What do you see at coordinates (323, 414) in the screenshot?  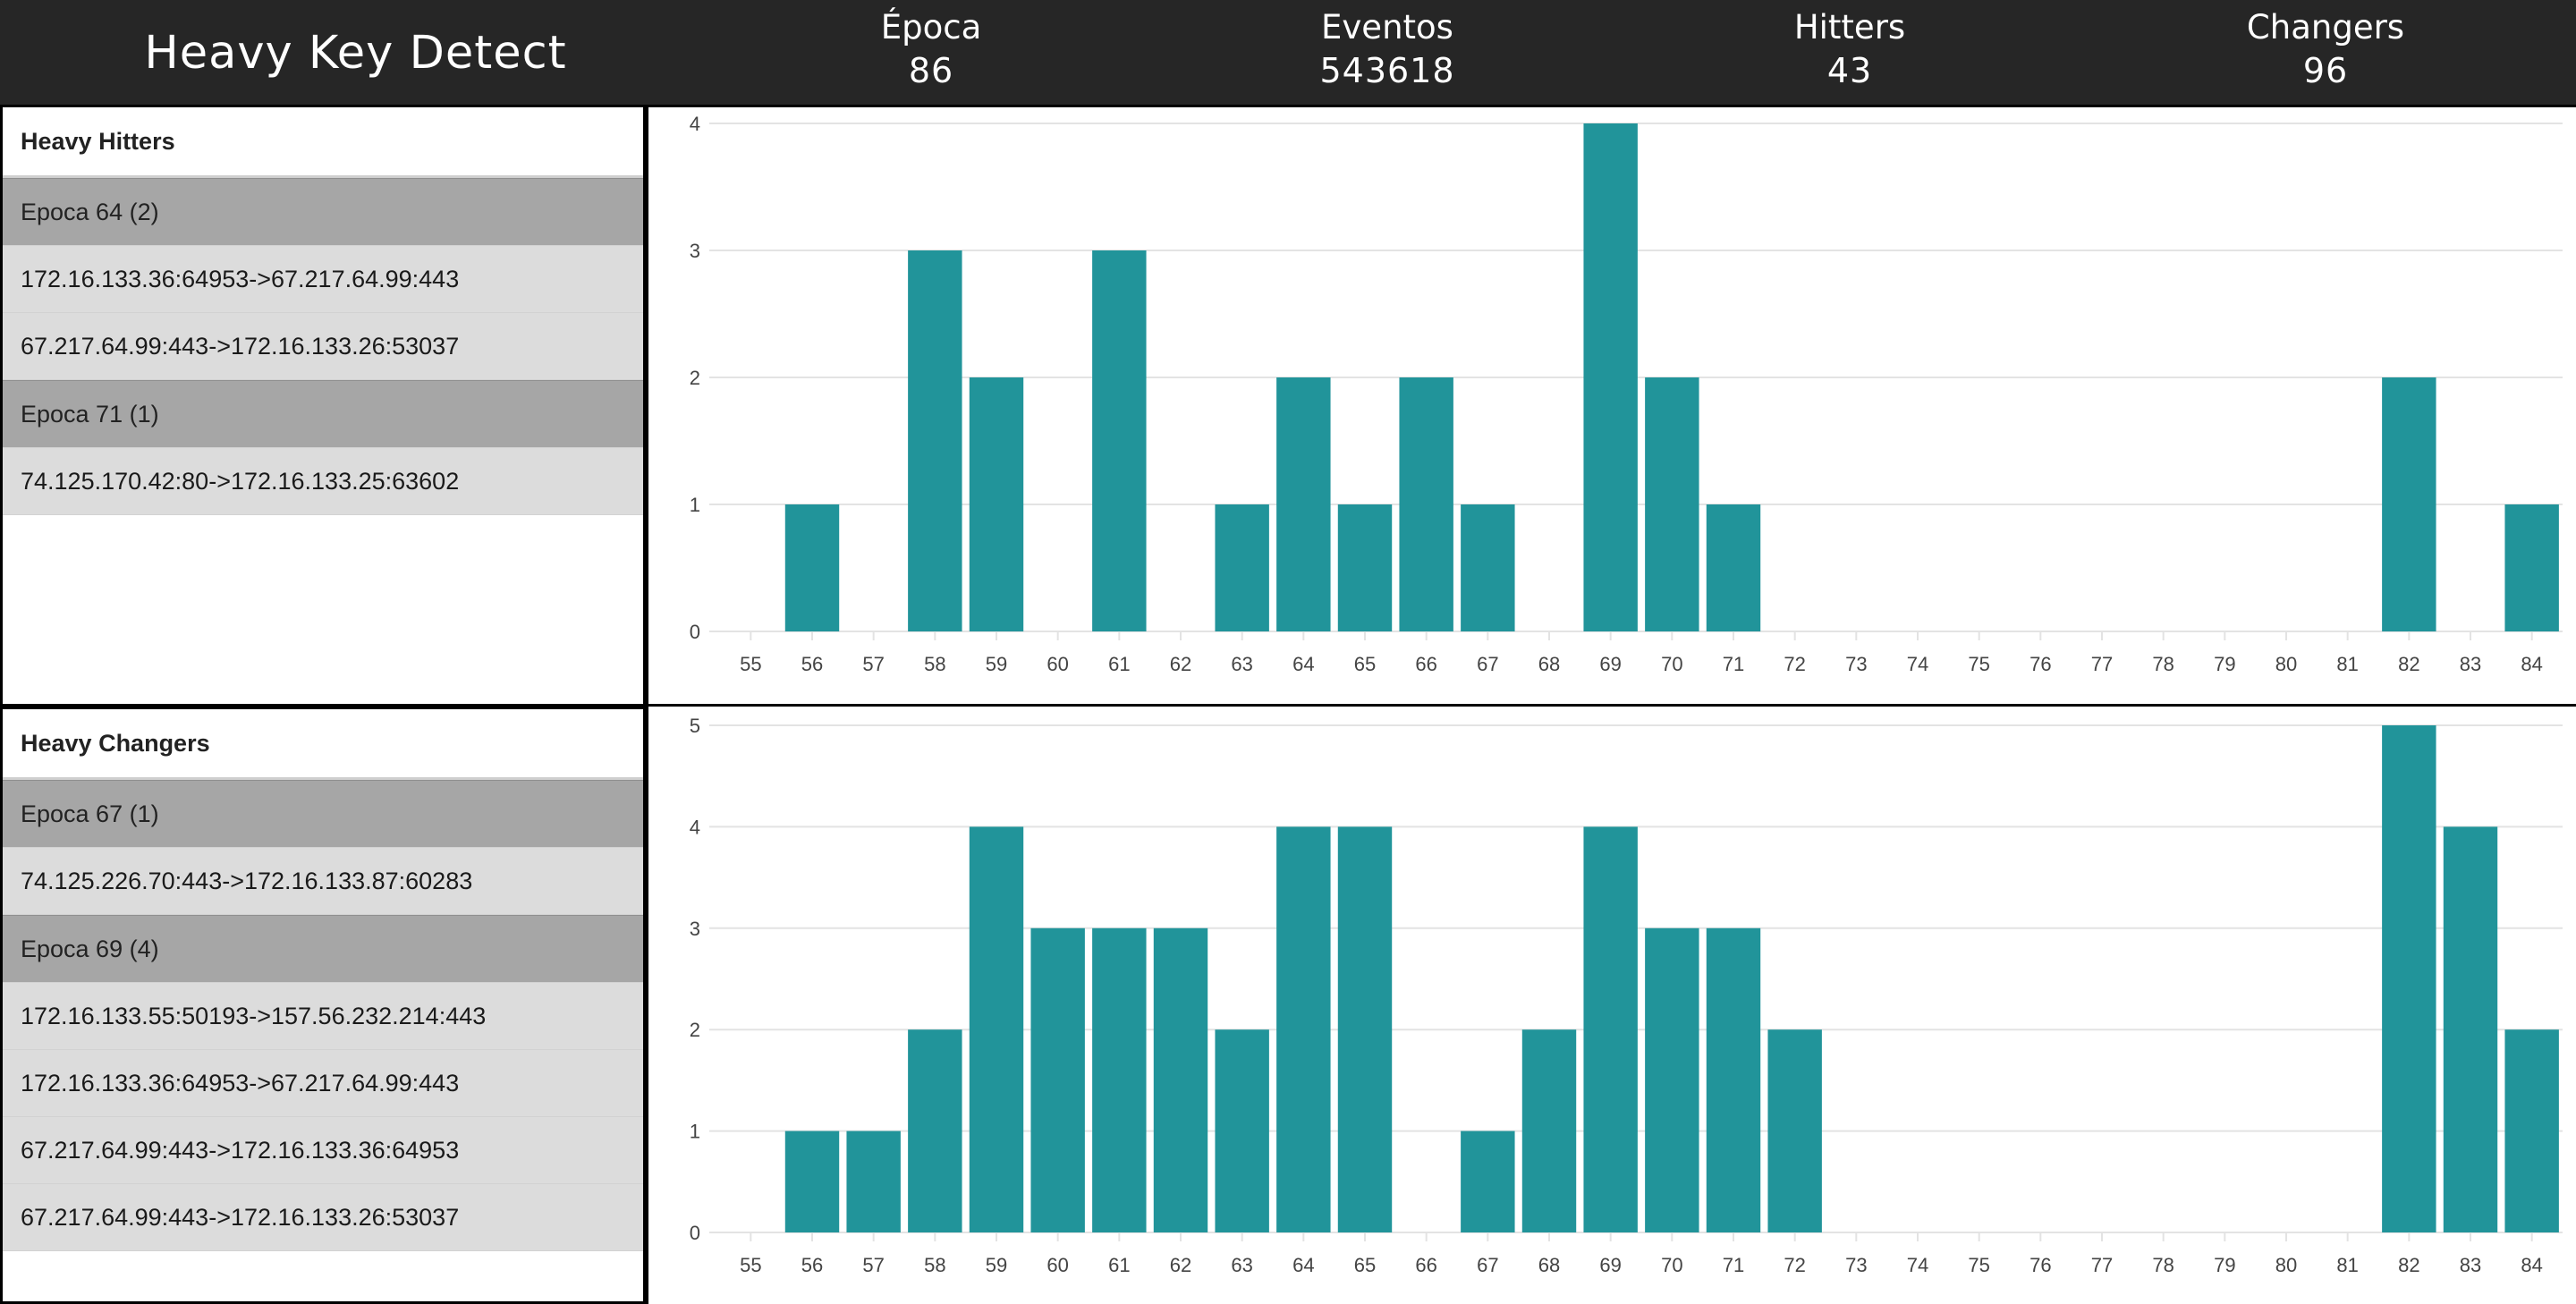 I see `epoch-group-header: Epoca 71 (1)` at bounding box center [323, 414].